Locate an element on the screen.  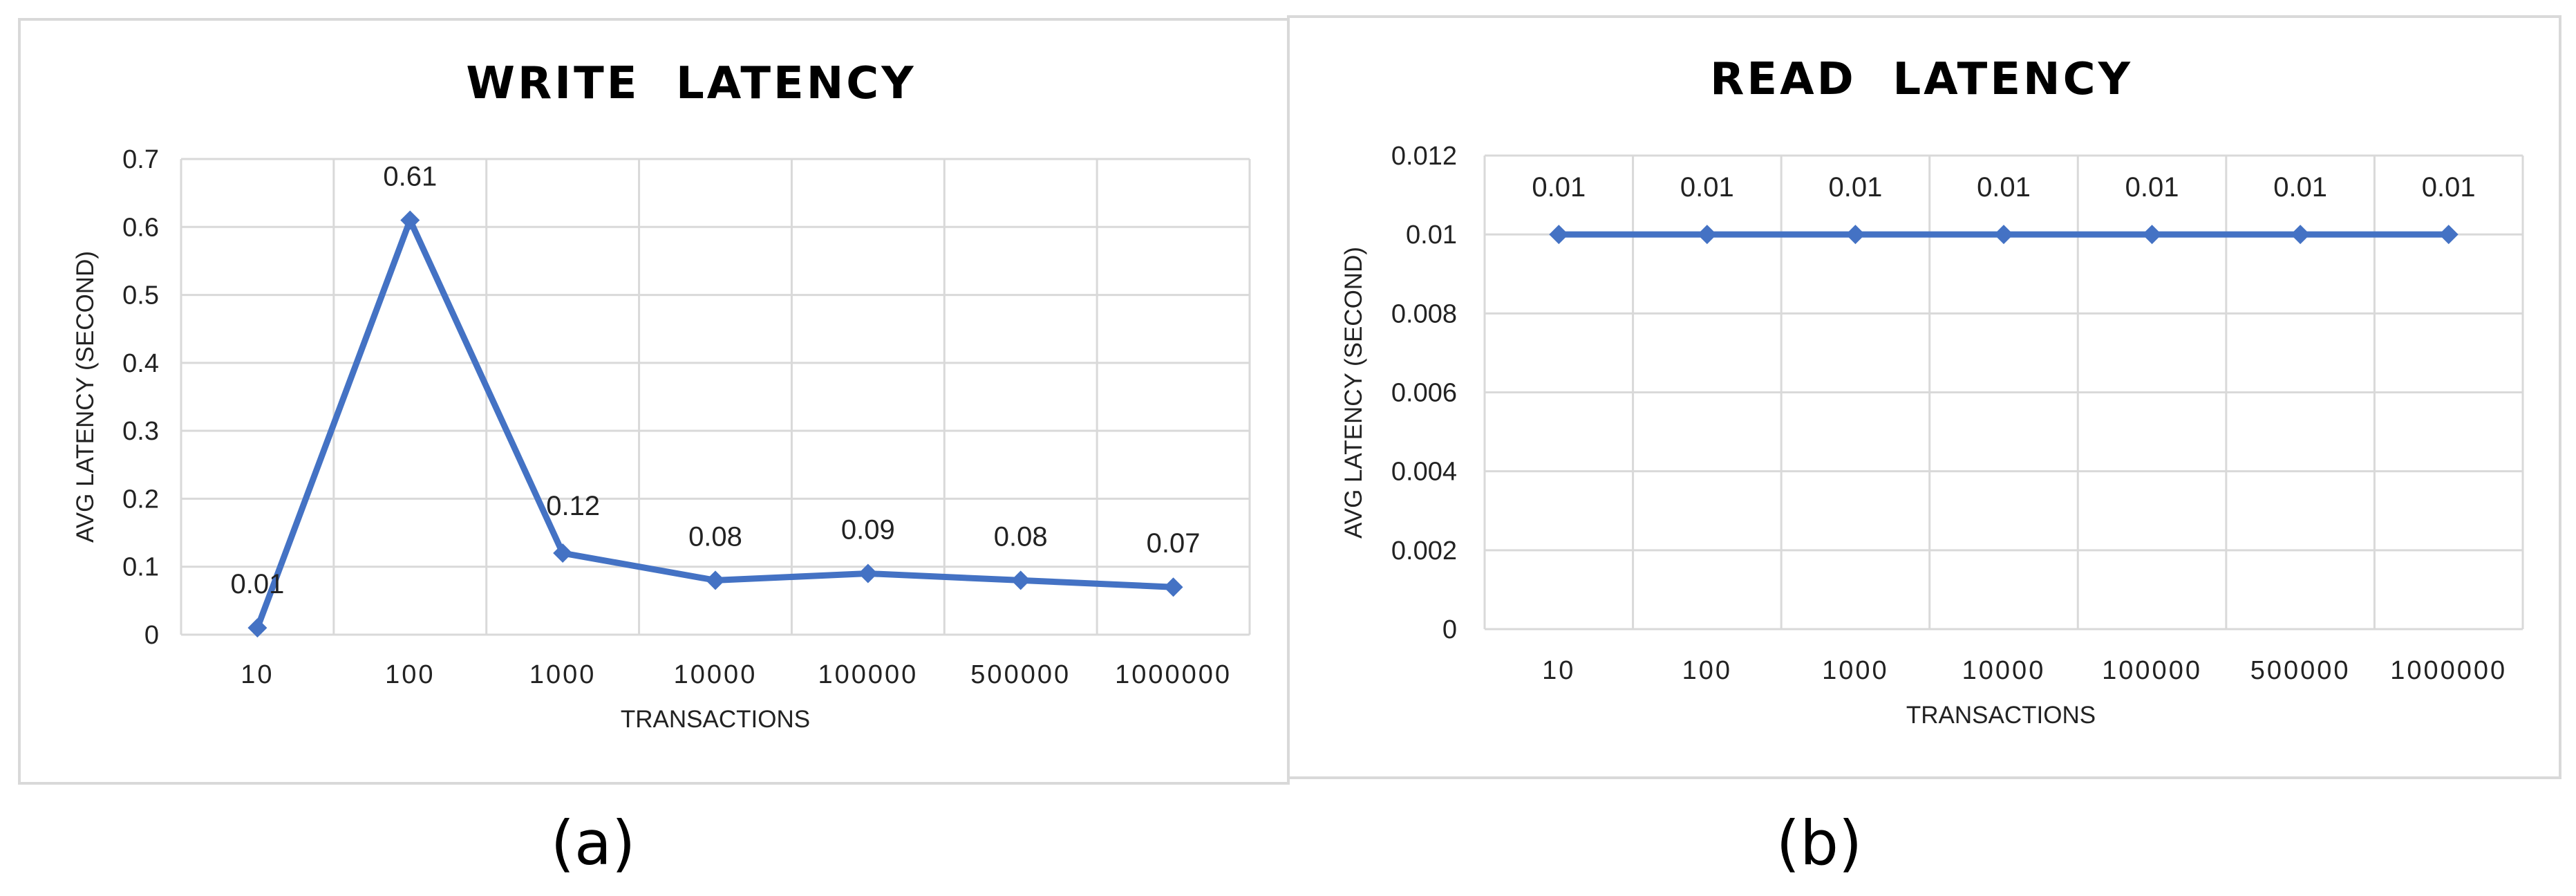
chart-a-data-label: 0.12 is located at coordinates (573, 506).